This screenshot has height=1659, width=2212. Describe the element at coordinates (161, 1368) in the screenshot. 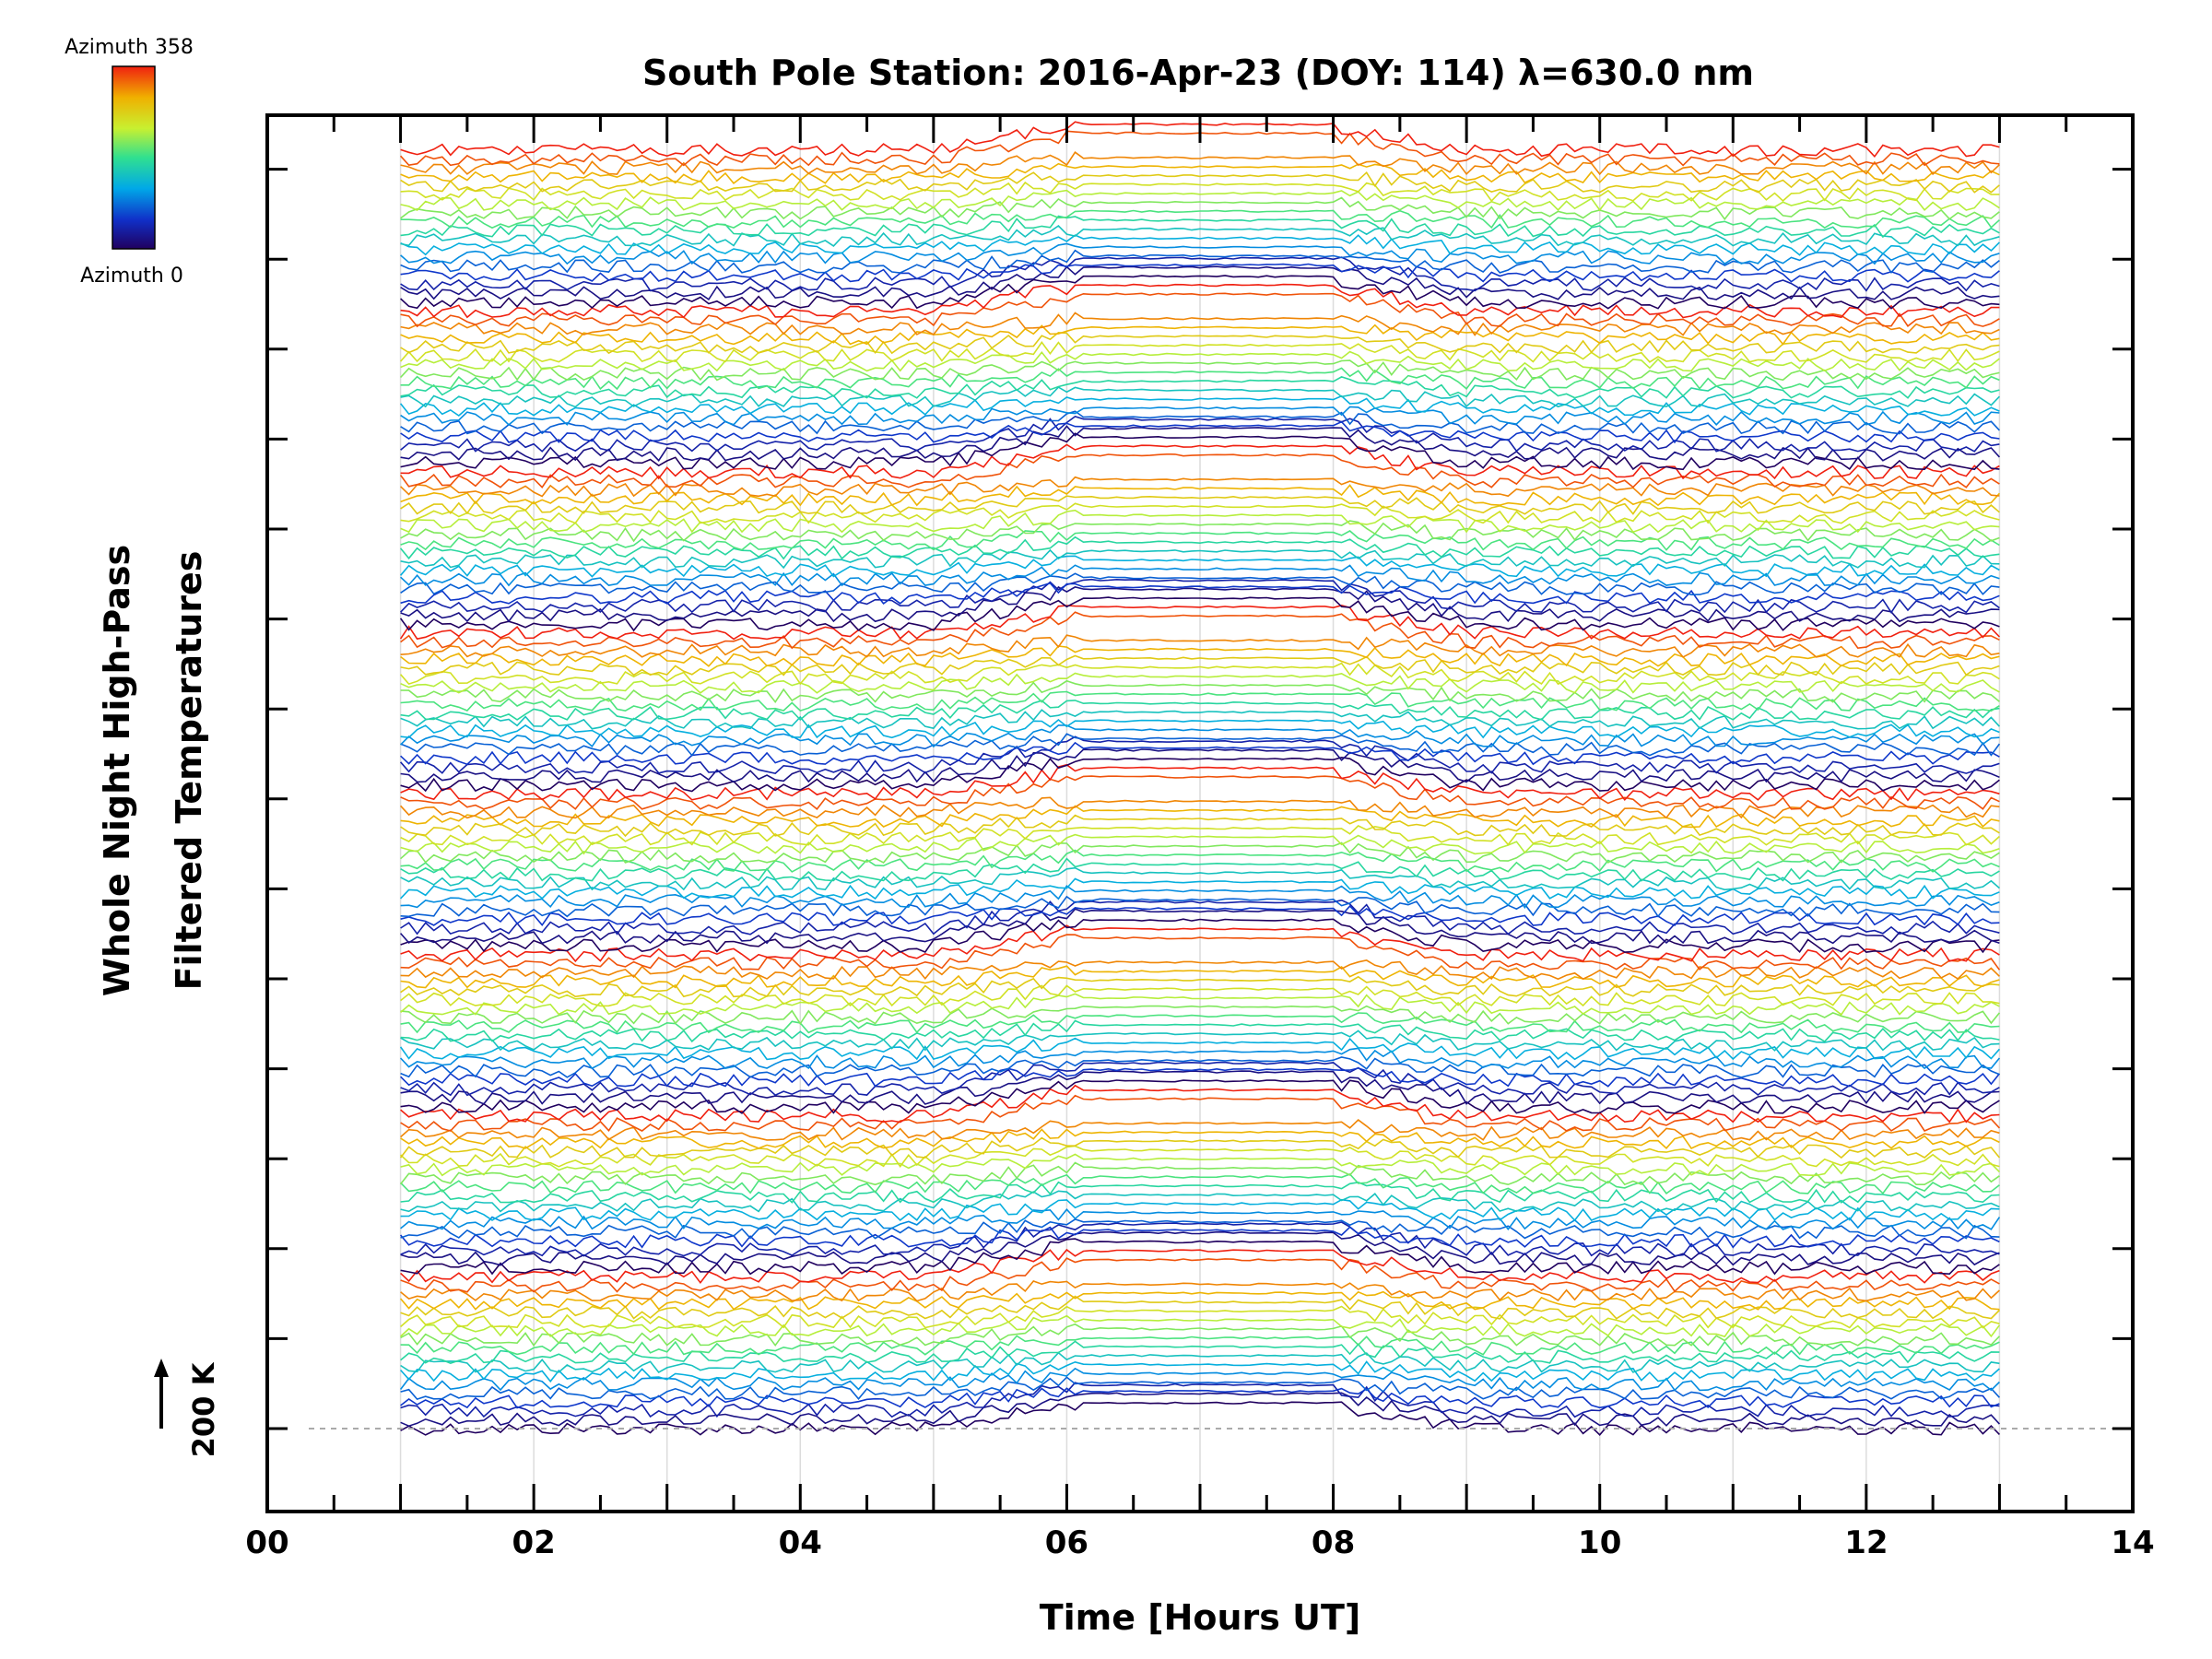

I see `scale-arrow-head` at that location.